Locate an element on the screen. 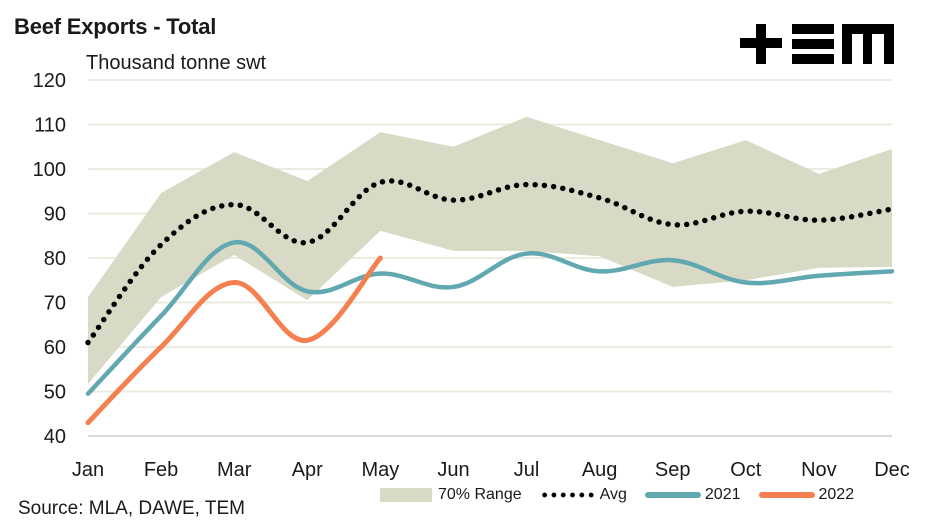  x-tick-label: Apr is located at coordinates (307, 470).